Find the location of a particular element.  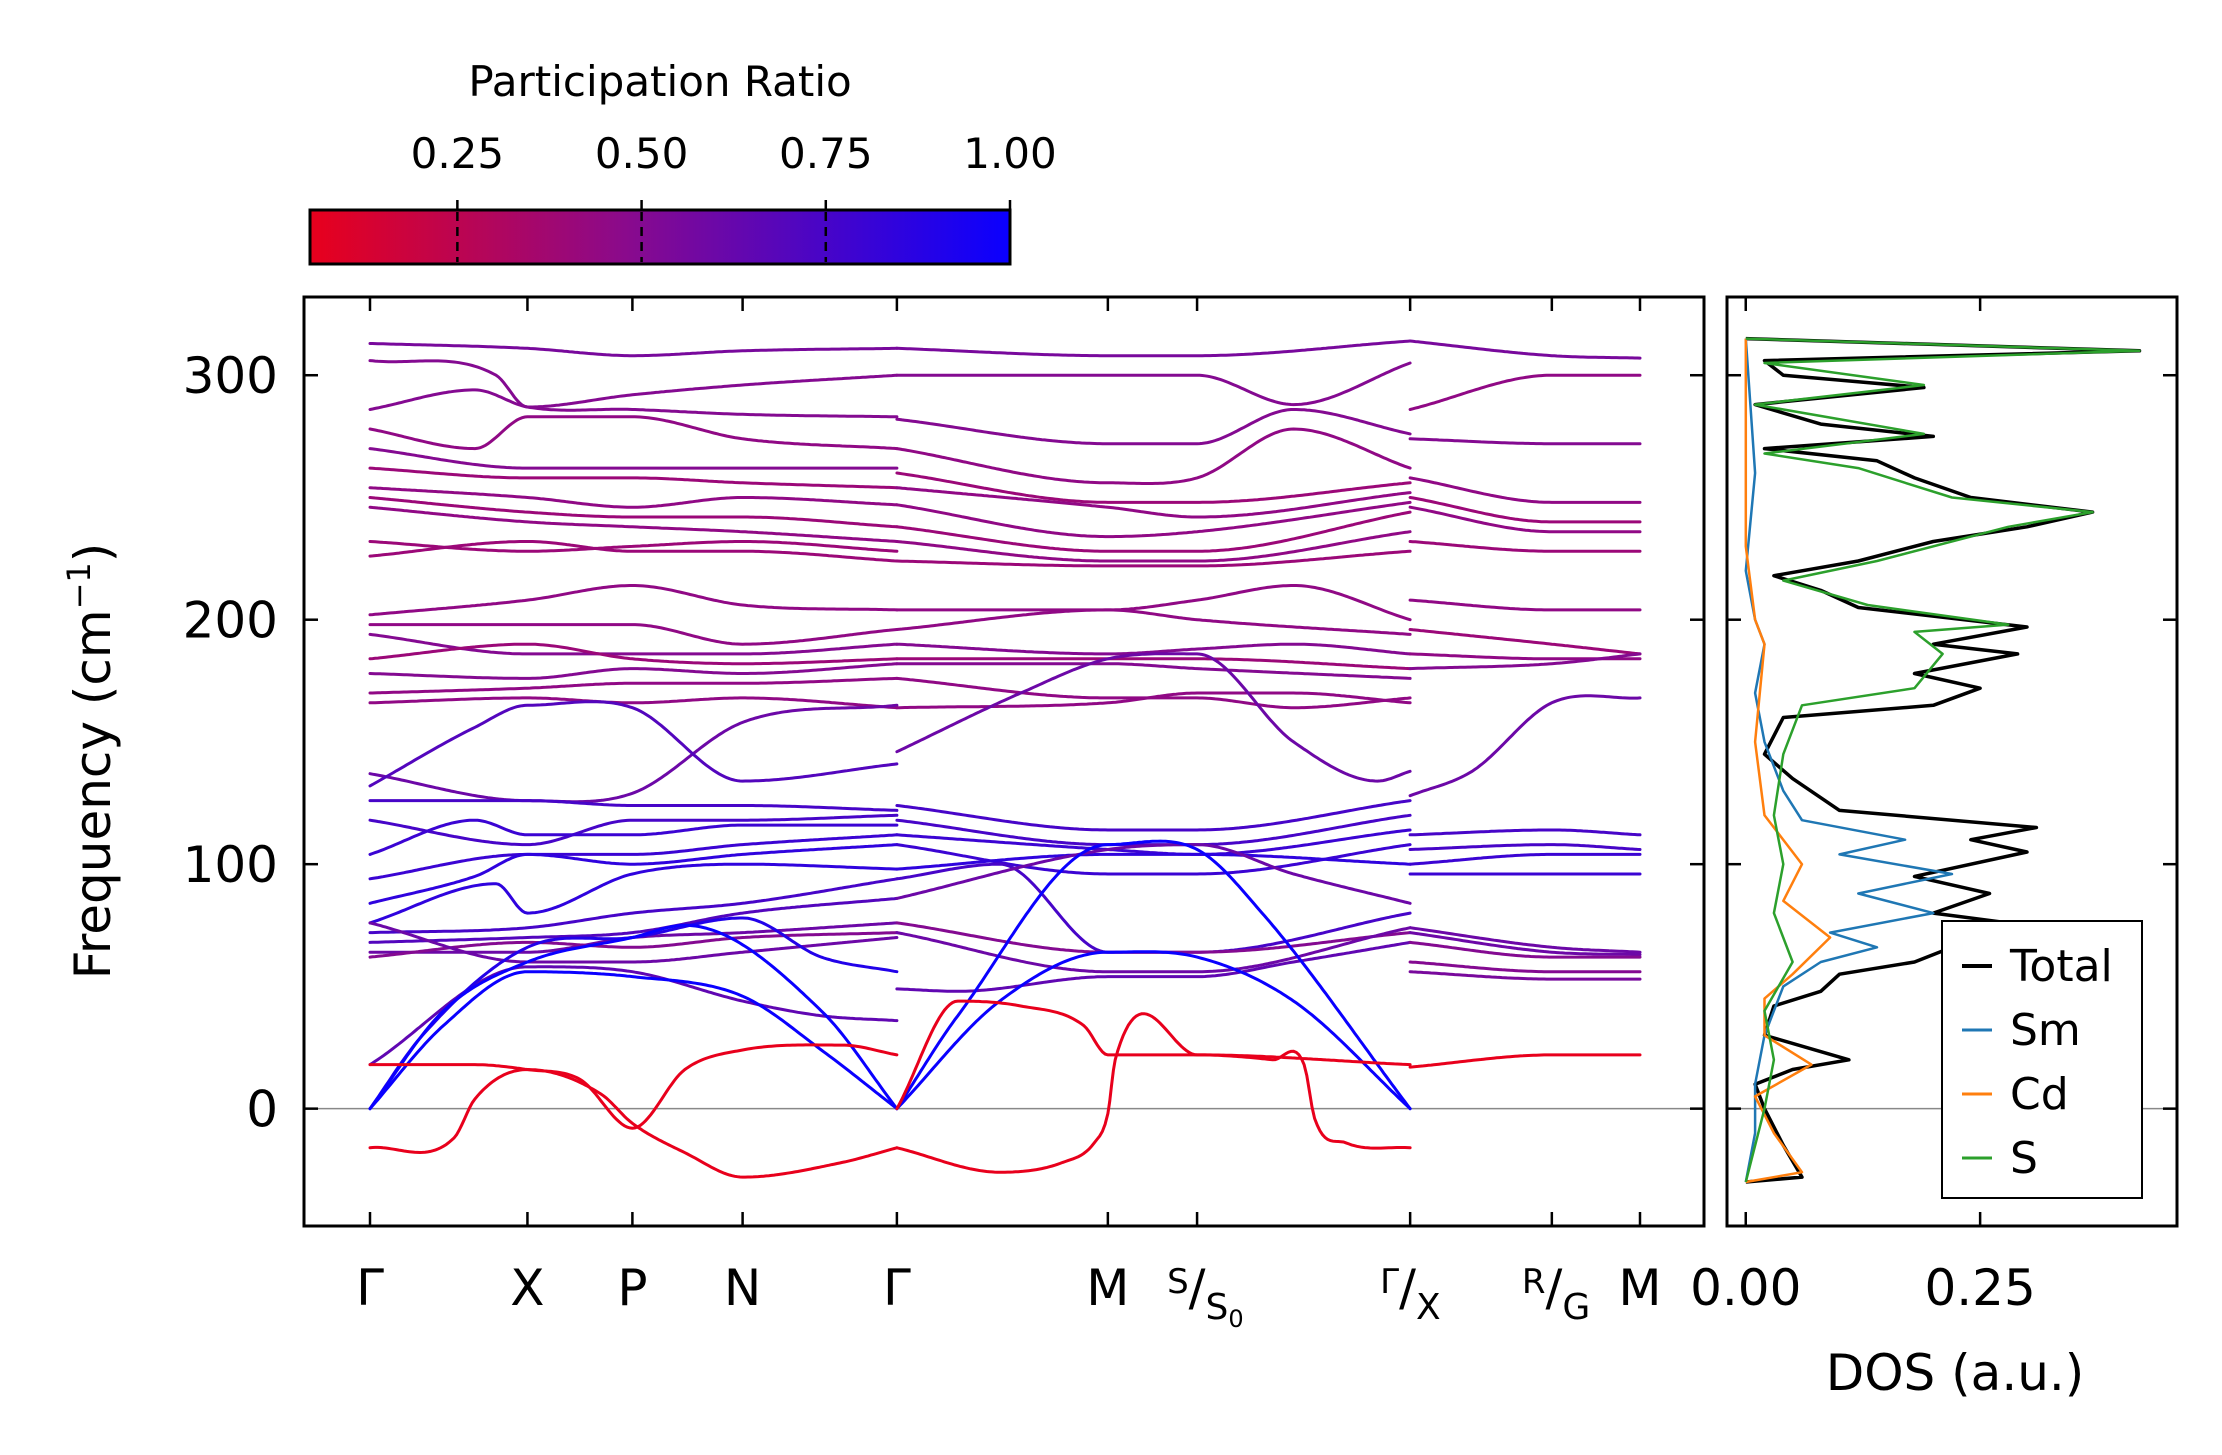

colorbar-ticks: 0.25 0.50 0.75 1.00 is located at coordinates (734, 195).